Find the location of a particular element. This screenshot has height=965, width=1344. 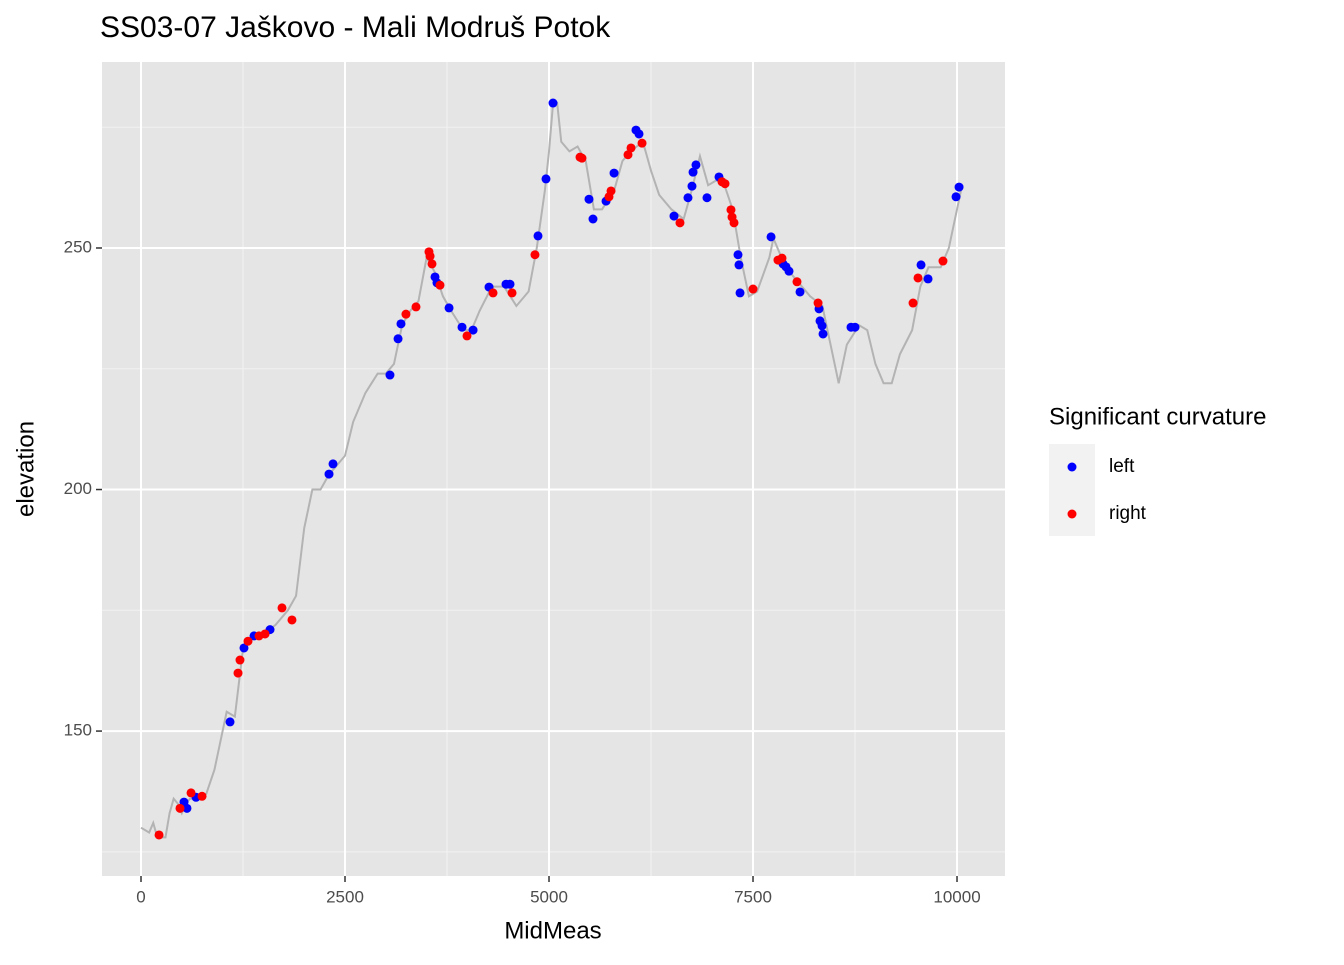

x-tick-label: 10000 is located at coordinates (956, 896).